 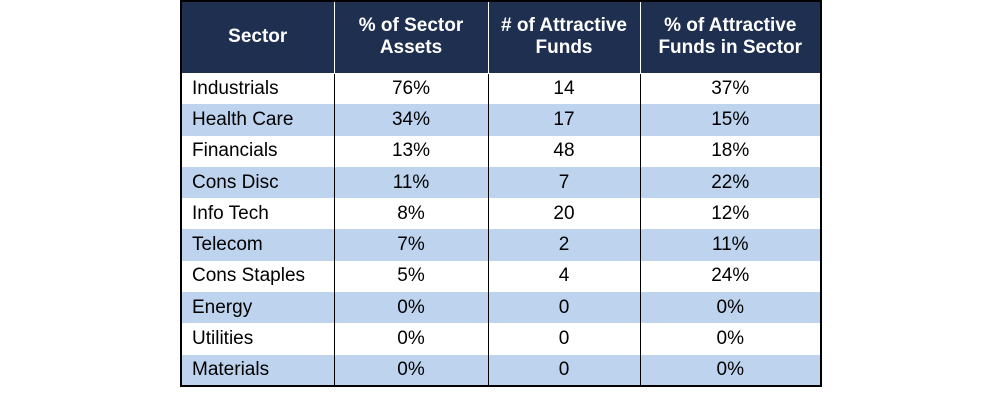 What do you see at coordinates (257, 339) in the screenshot?
I see `cell-sector: Utilities` at bounding box center [257, 339].